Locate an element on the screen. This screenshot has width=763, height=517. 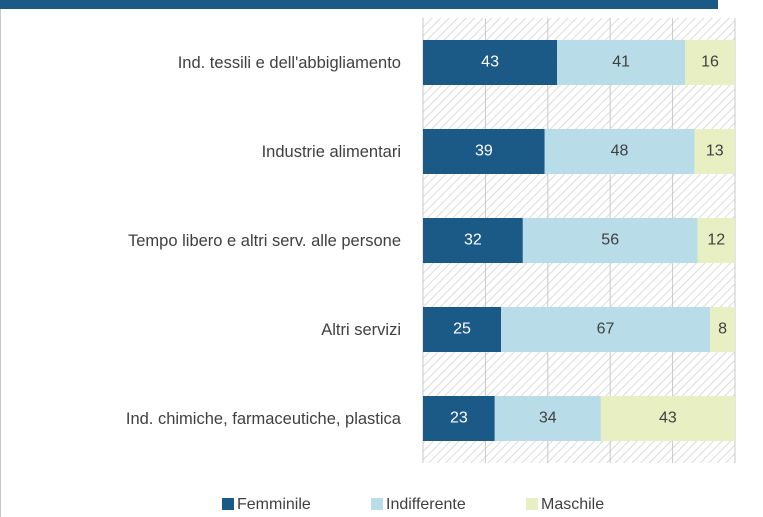
value-label: 48 is located at coordinates (620, 151).